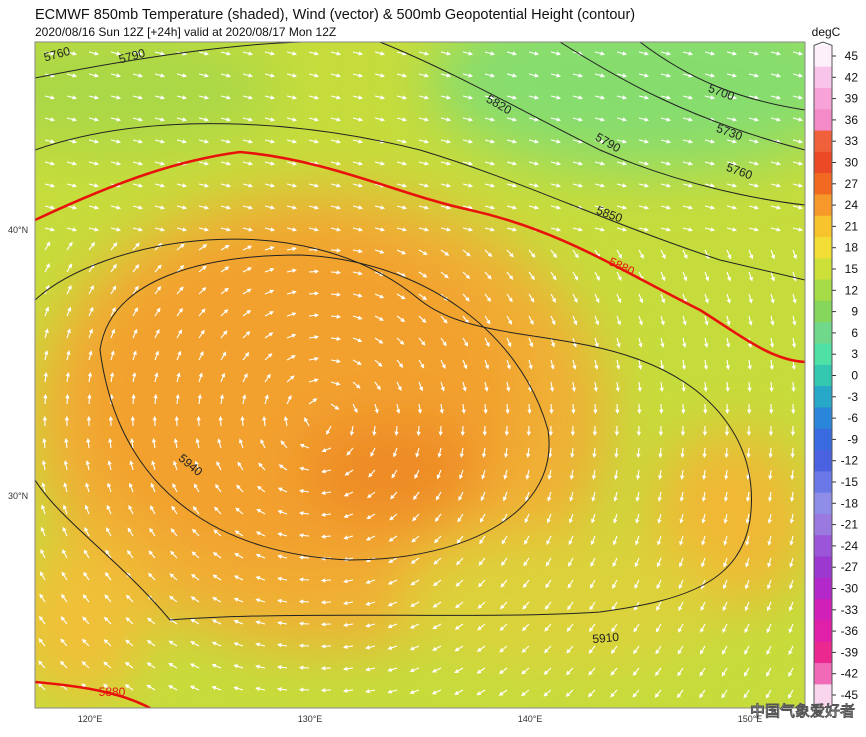 Image resolution: width=866 pixels, height=737 pixels. I want to click on colorbar-label: 27, so click(852, 184).